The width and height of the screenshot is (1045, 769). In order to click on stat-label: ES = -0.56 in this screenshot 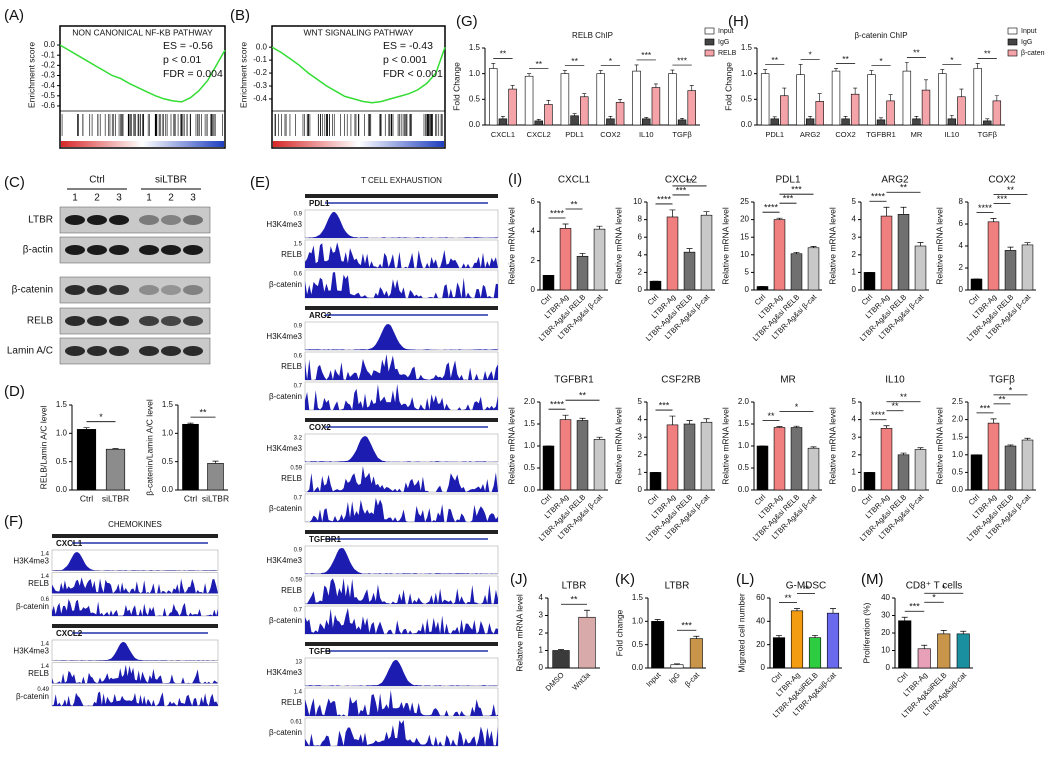, I will do `click(188, 46)`.